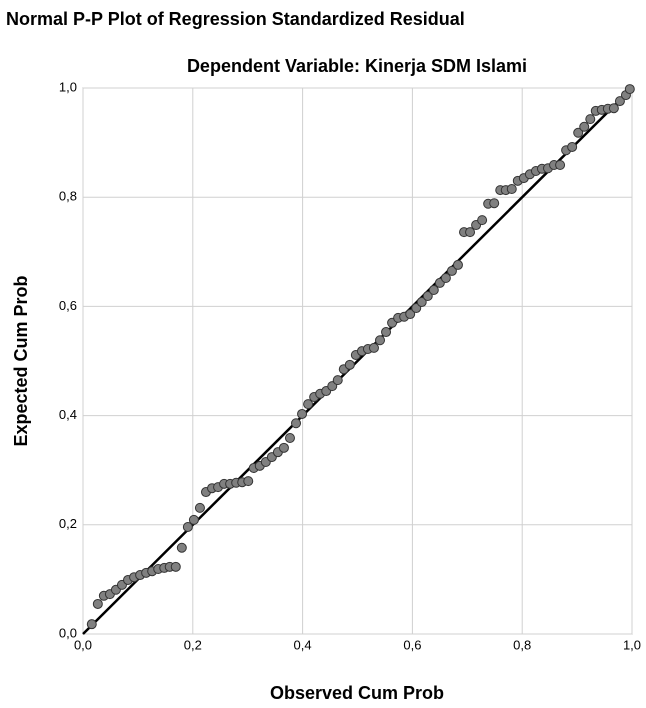 This screenshot has width=646, height=708. What do you see at coordinates (68, 632) in the screenshot?
I see `y-tick-label: 0,0` at bounding box center [68, 632].